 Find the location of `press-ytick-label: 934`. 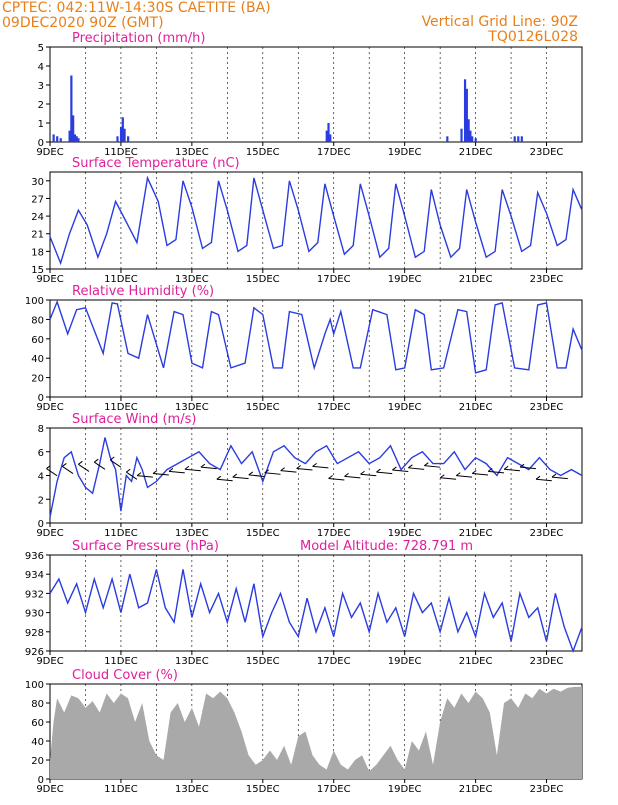

press-ytick-label: 934 is located at coordinates (34, 575).